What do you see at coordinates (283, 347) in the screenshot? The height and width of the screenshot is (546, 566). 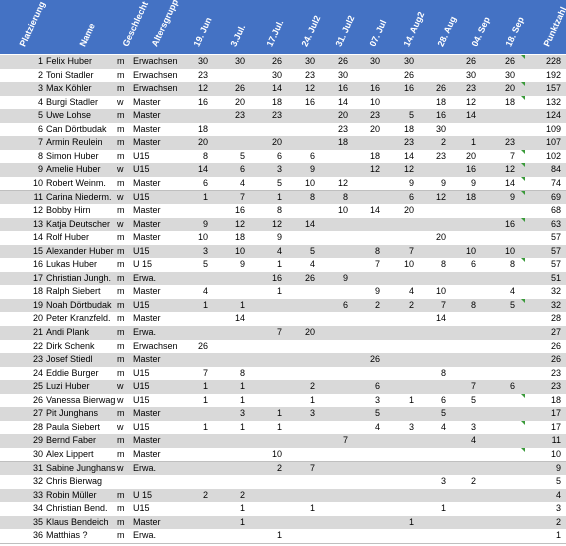 I see `table-row: 22 Dirk Schenk m Erwachsen 26 26` at bounding box center [283, 347].